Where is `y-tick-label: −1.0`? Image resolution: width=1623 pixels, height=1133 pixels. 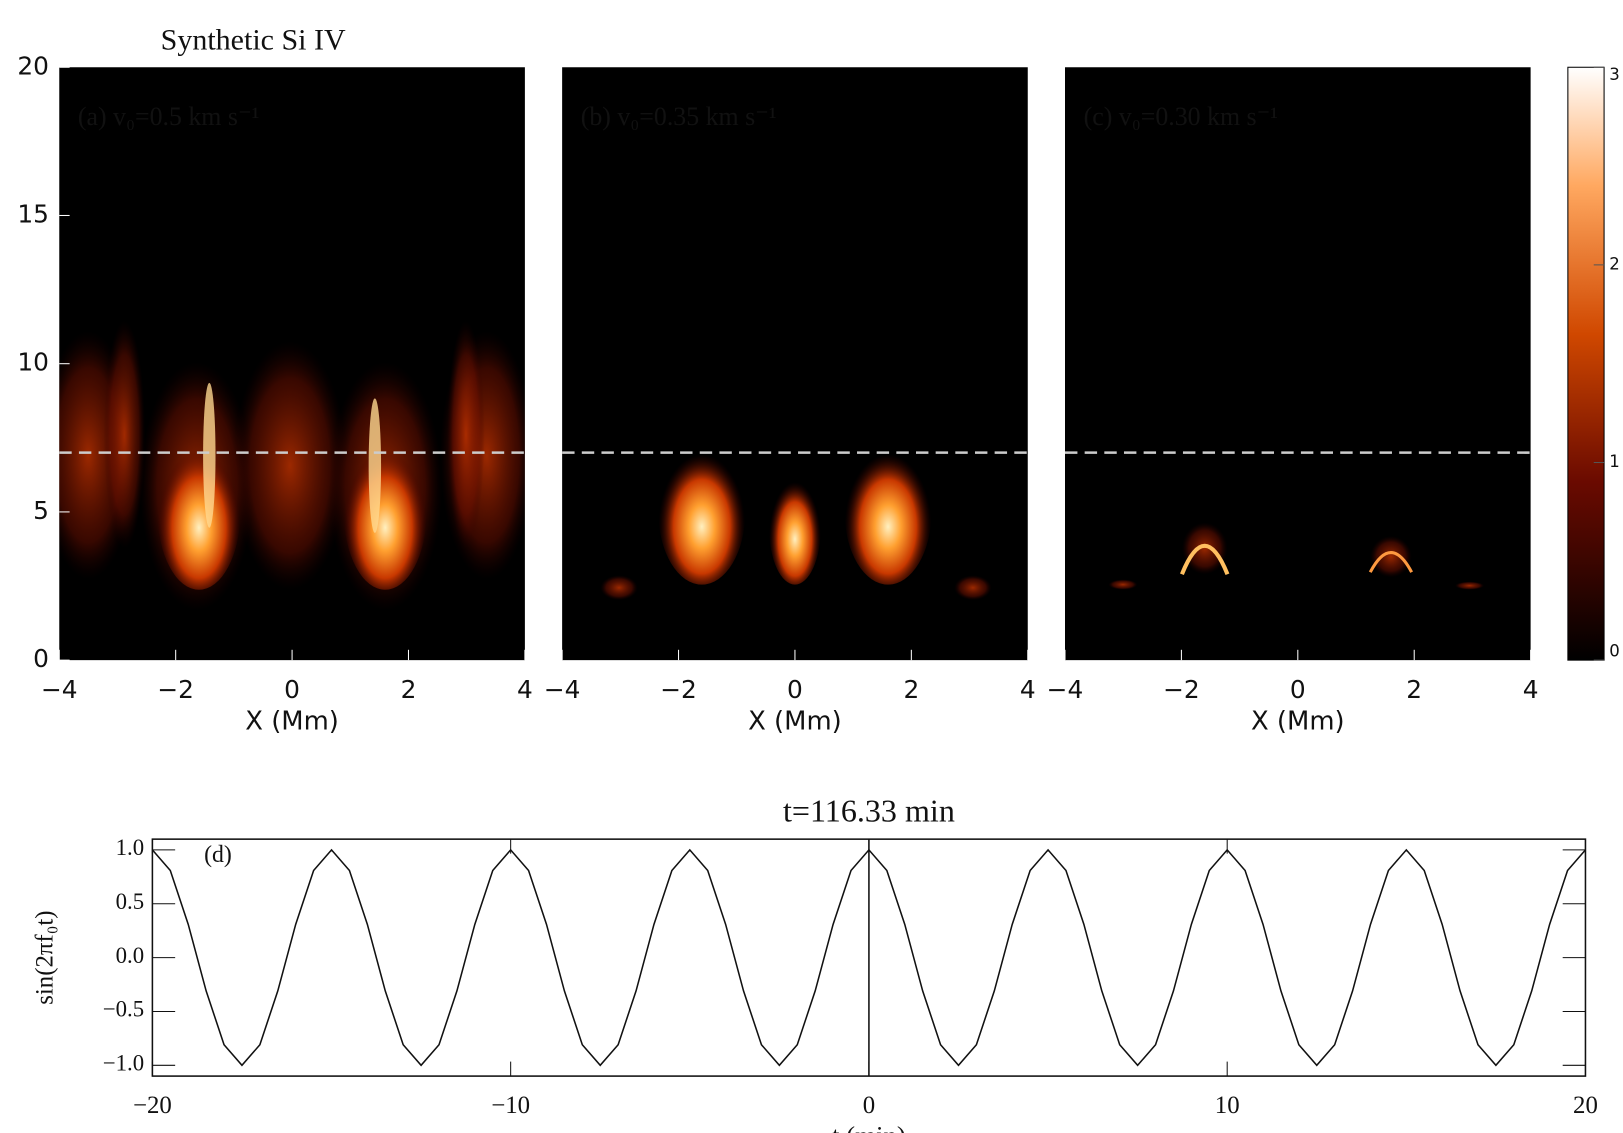
y-tick-label: −1.0 is located at coordinates (123, 1063).